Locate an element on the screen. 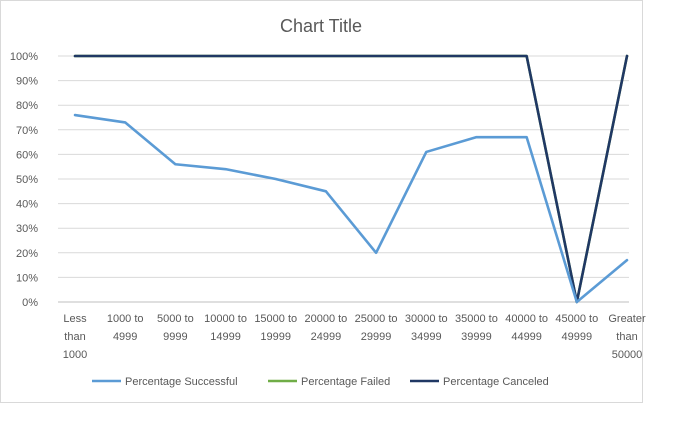  x-tick-label: Less than 1000 is located at coordinates (75, 337).